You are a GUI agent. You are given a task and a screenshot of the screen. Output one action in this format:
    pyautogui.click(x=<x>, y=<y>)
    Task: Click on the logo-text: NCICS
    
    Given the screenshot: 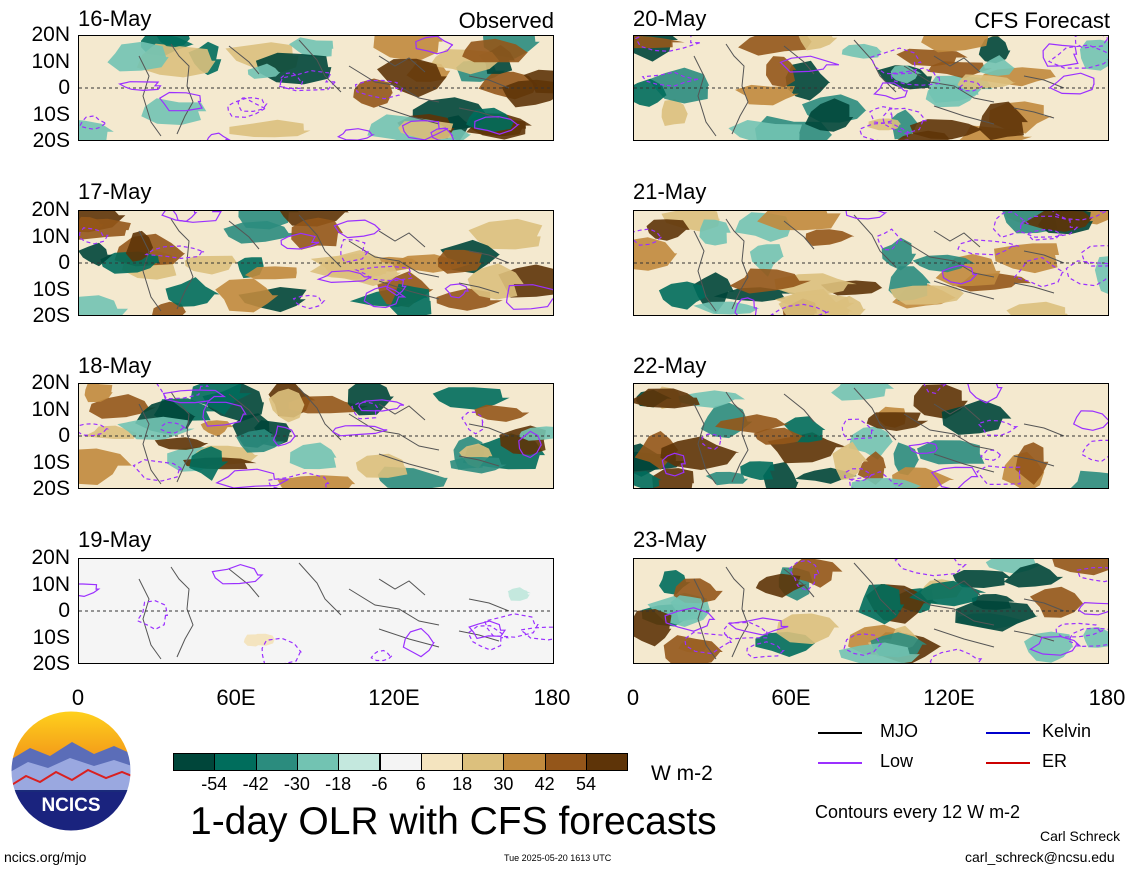 What is the action you would take?
    pyautogui.click(x=70, y=805)
    